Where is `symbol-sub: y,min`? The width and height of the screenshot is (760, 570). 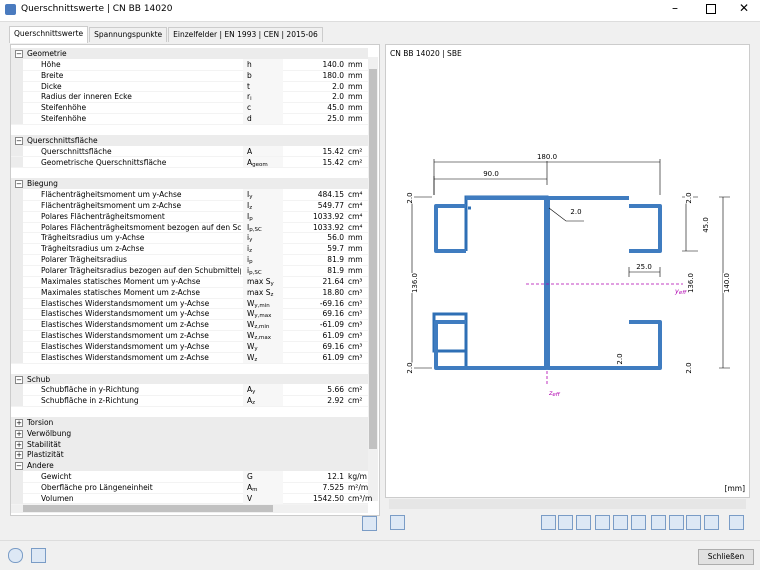
symbol-sub: y,min is located at coordinates (262, 305).